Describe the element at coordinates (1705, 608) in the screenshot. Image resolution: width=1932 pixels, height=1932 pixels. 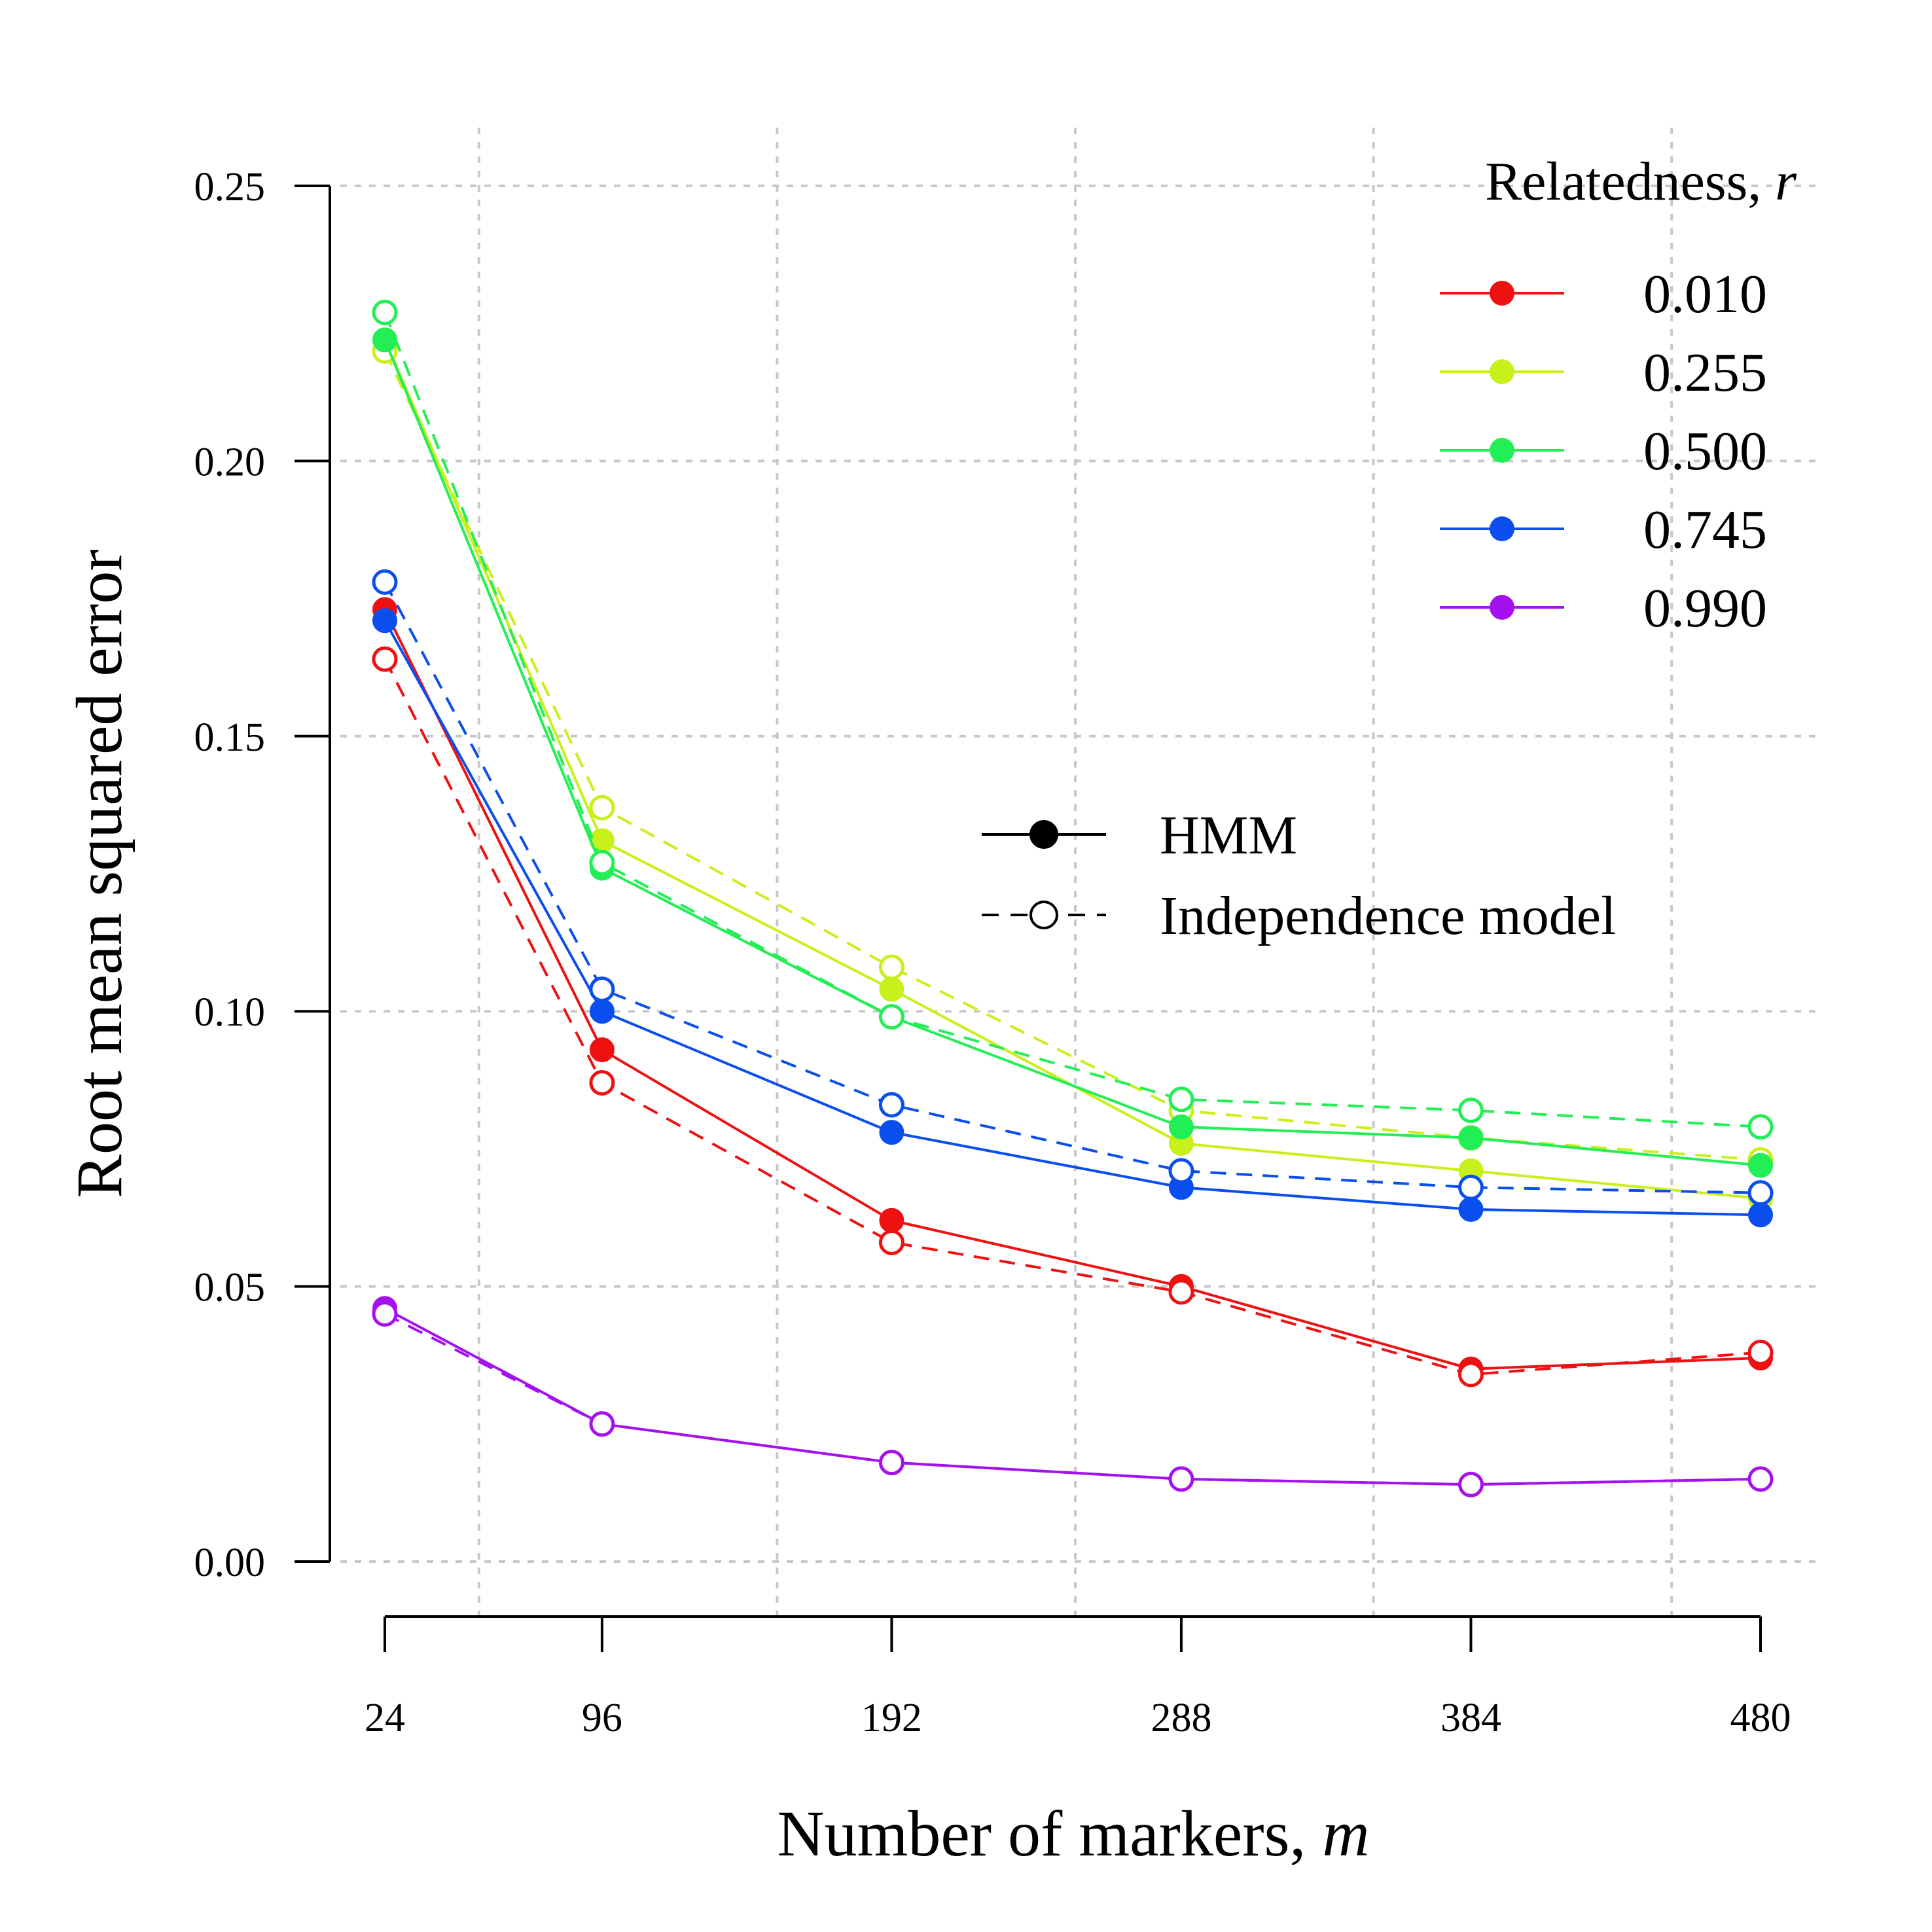
I see `legend-item-label: 0.990` at that location.